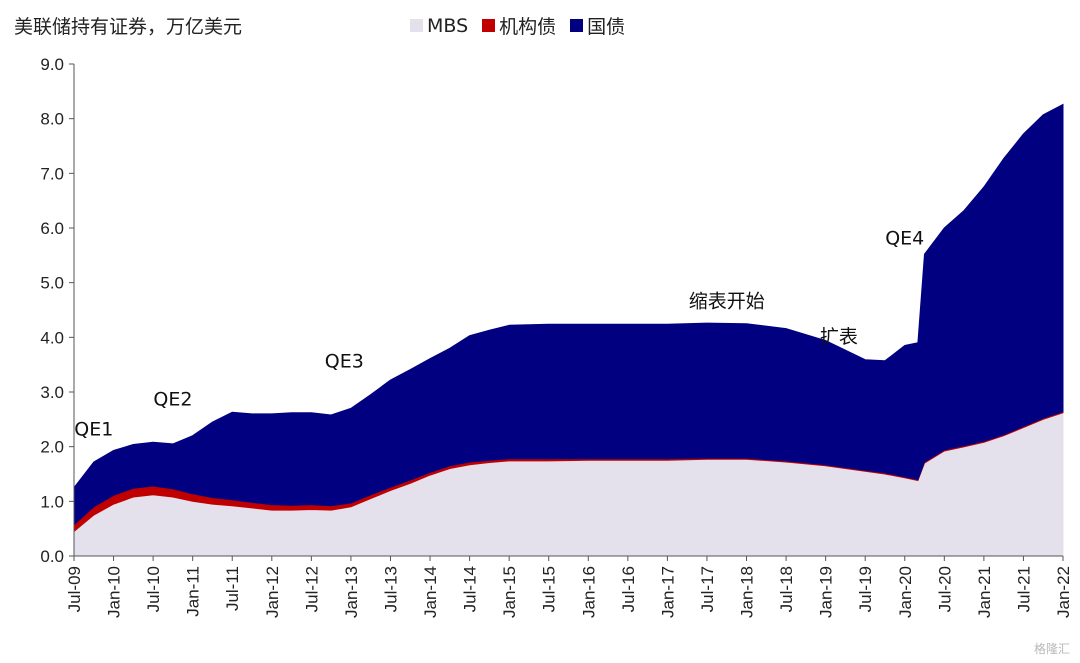 The height and width of the screenshot is (663, 1080). Describe the element at coordinates (311, 589) in the screenshot. I see `x-tick-label: Jul-12` at that location.